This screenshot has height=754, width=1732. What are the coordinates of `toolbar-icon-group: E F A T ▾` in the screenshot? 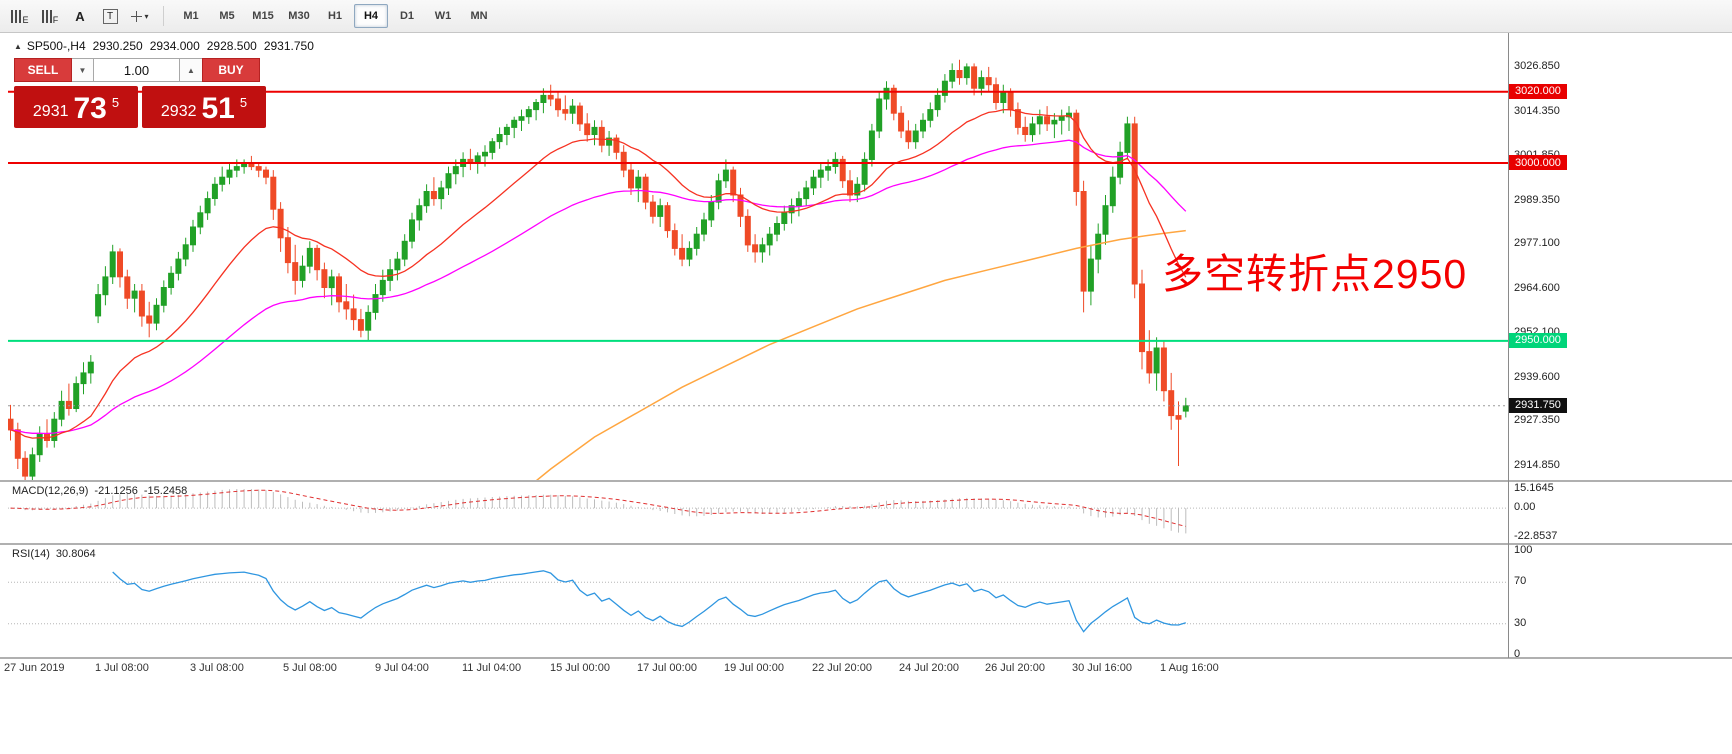 It's located at (80, 16).